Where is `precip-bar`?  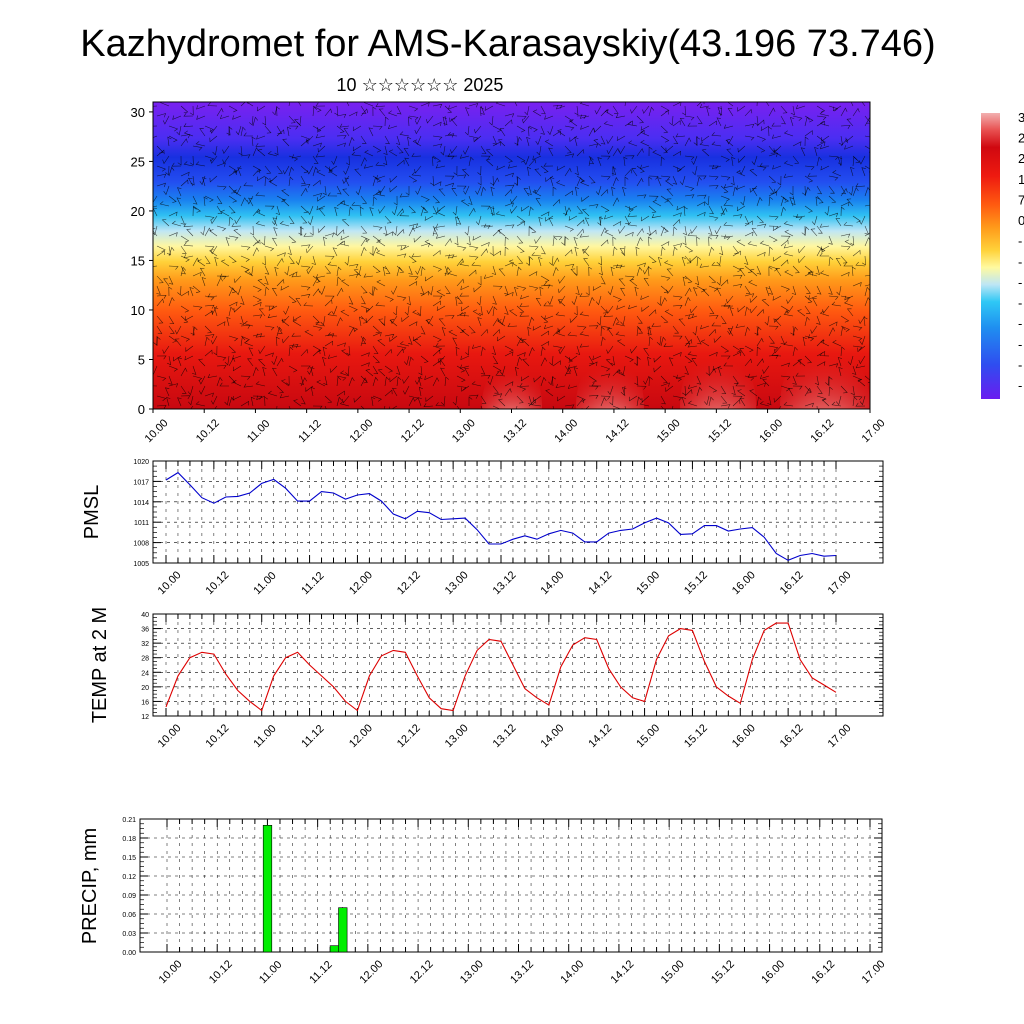
precip-bar is located at coordinates (334, 949).